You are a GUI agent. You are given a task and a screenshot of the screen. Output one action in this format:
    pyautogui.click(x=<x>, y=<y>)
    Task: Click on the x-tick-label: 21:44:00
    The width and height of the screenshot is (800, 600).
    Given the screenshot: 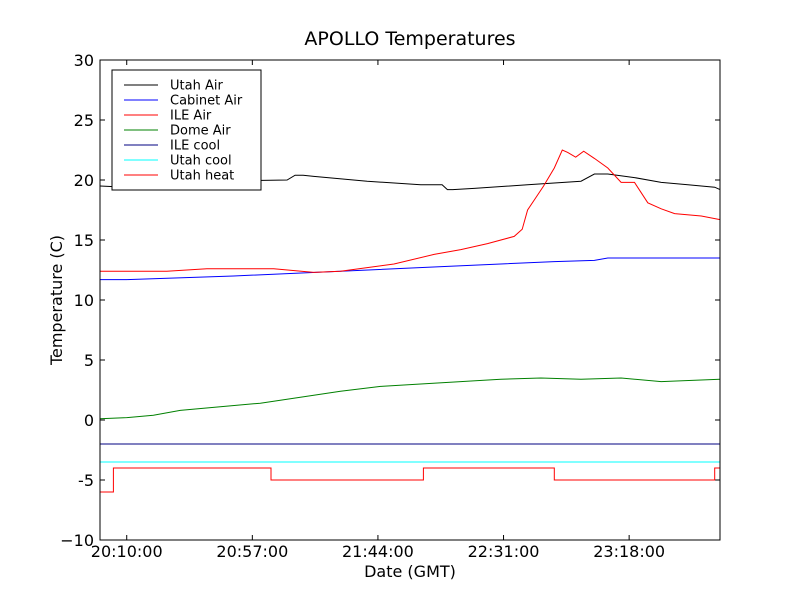 What is the action you would take?
    pyautogui.click(x=378, y=551)
    